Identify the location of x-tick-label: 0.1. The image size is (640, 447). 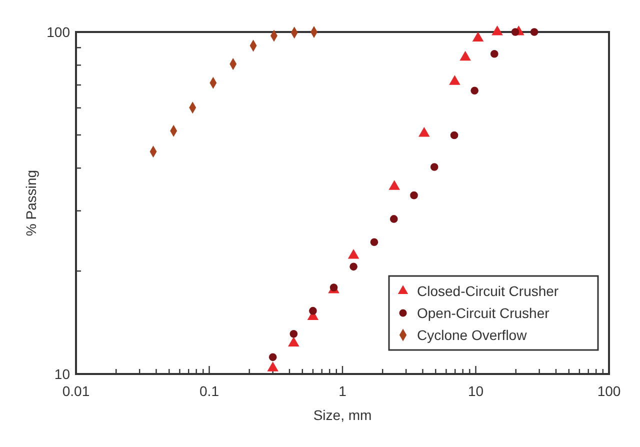
(210, 391).